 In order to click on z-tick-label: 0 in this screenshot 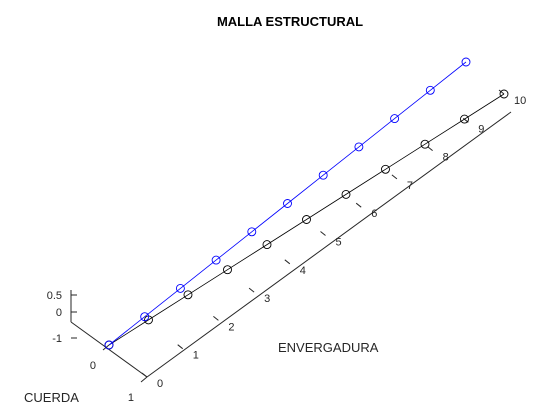, I will do `click(59, 313)`.